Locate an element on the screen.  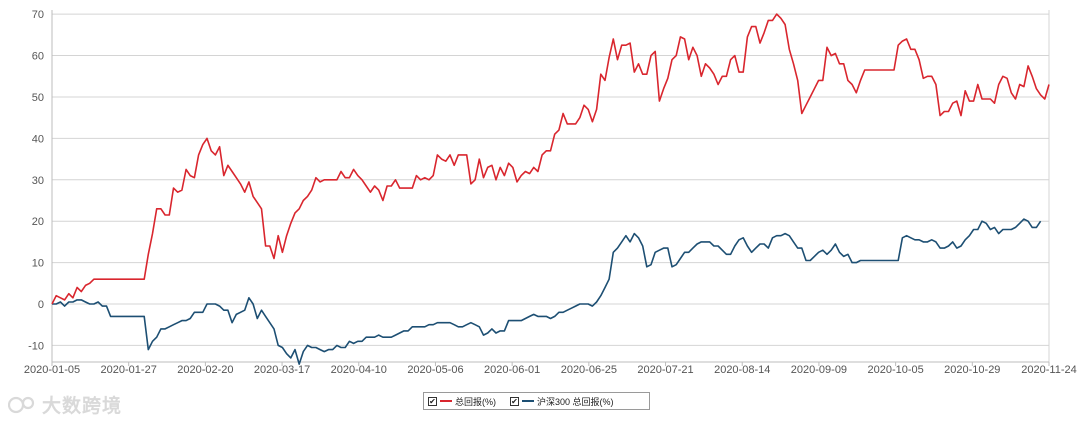
x-tick-label: 2020-08-14 is located at coordinates (742, 370).